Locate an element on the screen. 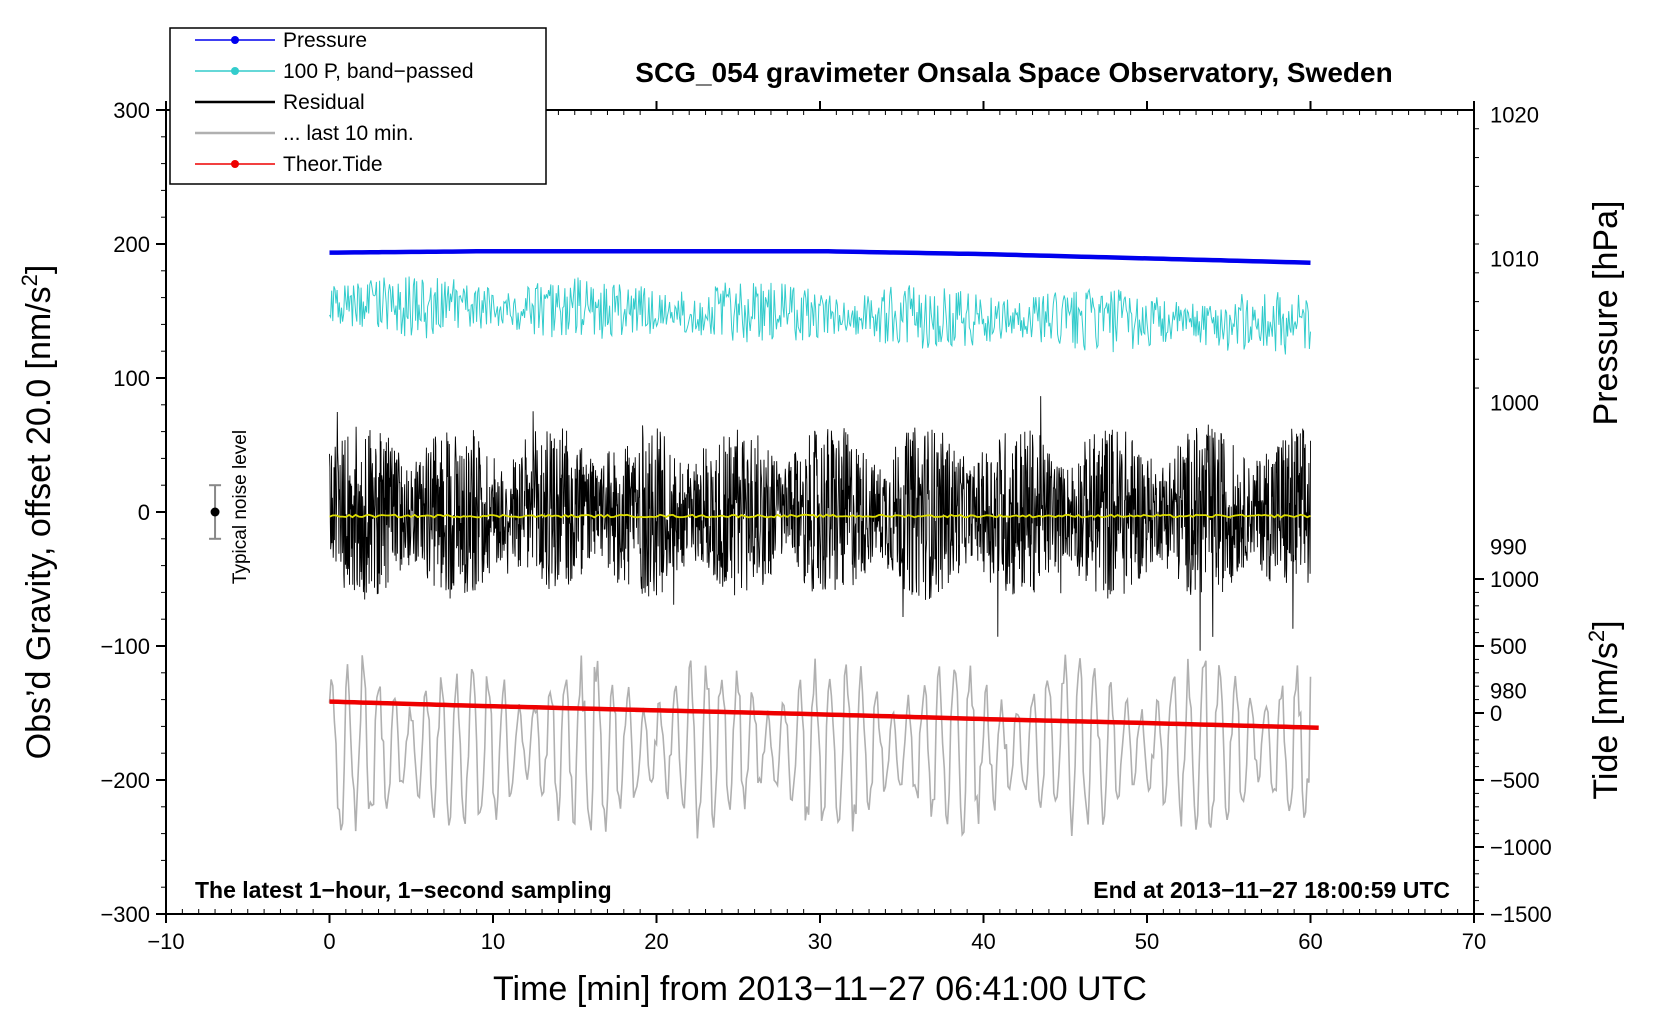 The width and height of the screenshot is (1660, 1020). legend-box is located at coordinates (358, 106).